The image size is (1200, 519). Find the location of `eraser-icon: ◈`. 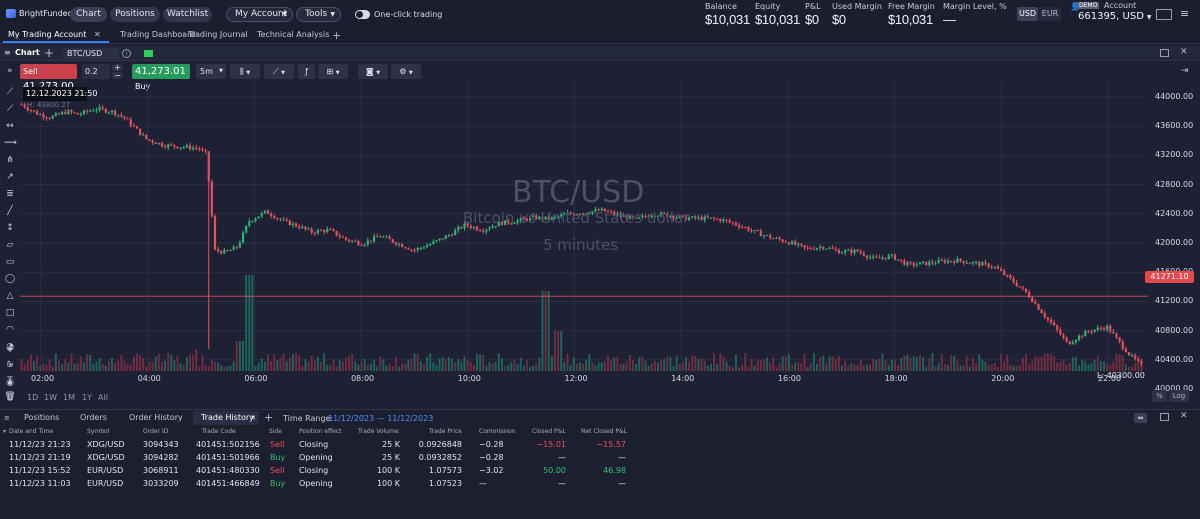

eraser-icon: ◈ is located at coordinates (10, 349).